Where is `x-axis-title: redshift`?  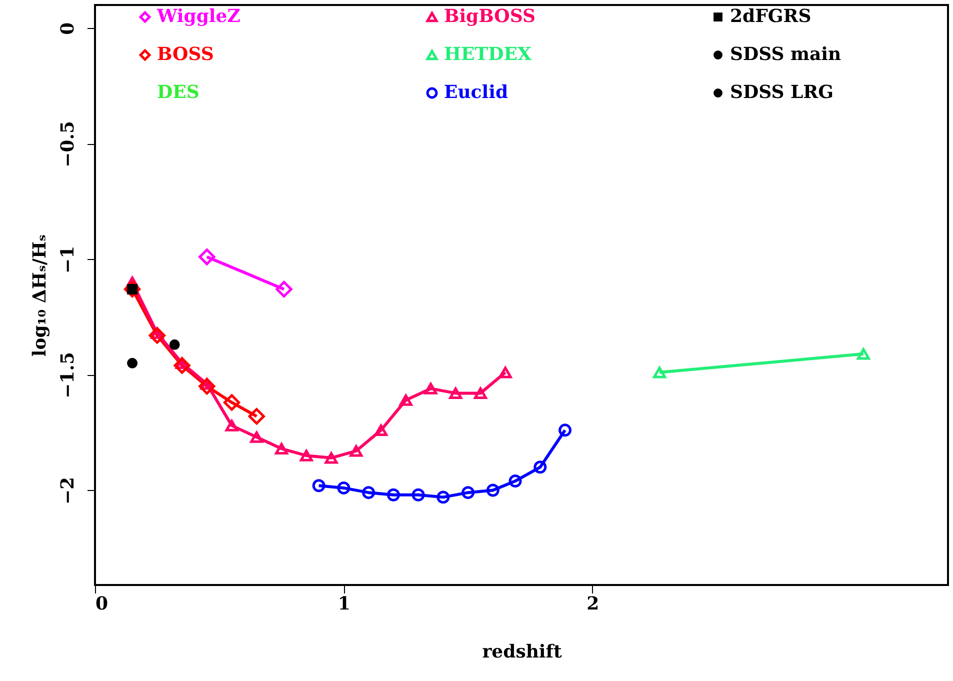
x-axis-title: redshift is located at coordinates (522, 652).